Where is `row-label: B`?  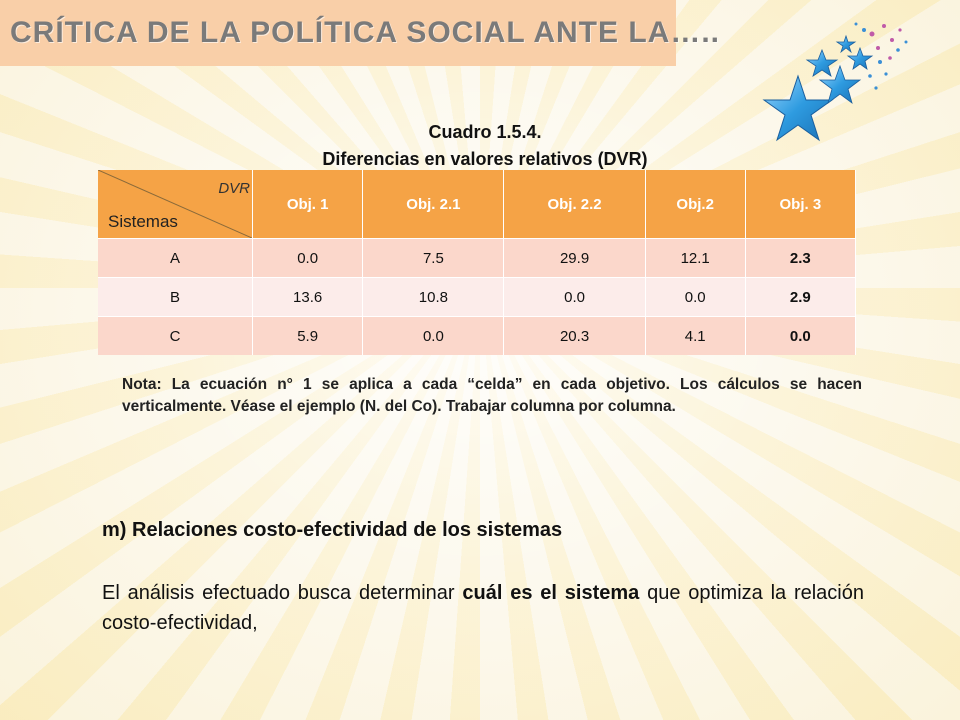 row-label: B is located at coordinates (175, 297).